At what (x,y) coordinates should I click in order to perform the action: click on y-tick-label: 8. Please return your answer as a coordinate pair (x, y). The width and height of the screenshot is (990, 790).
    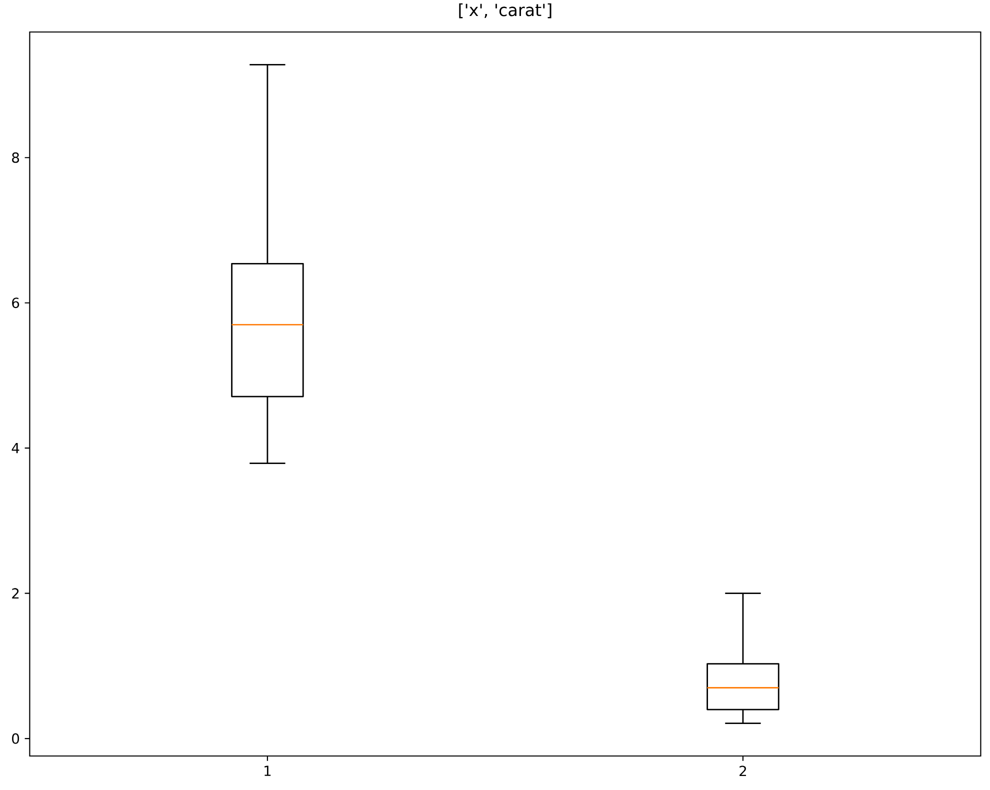
    Looking at the image, I should click on (16, 157).